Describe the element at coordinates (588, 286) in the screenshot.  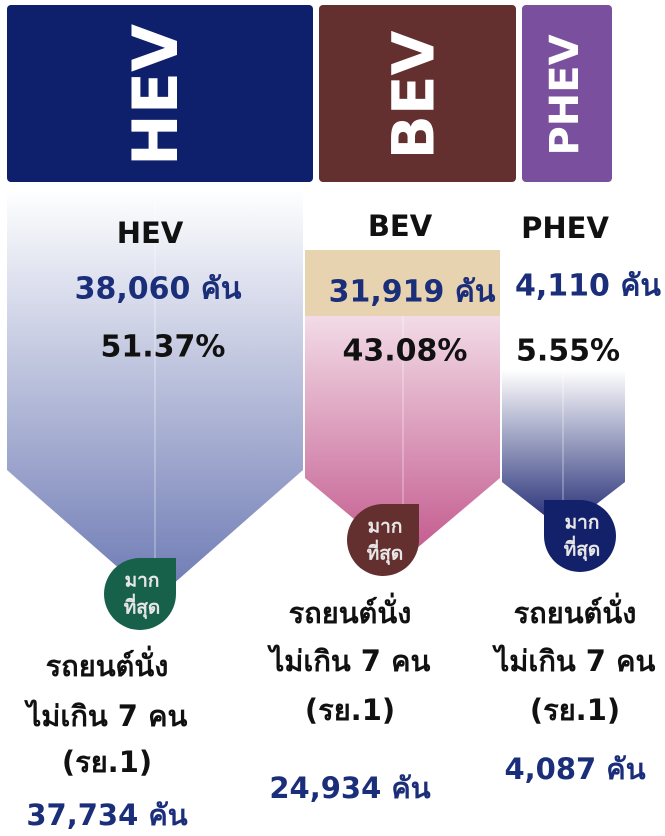
I see `count: 4,110 คัน` at that location.